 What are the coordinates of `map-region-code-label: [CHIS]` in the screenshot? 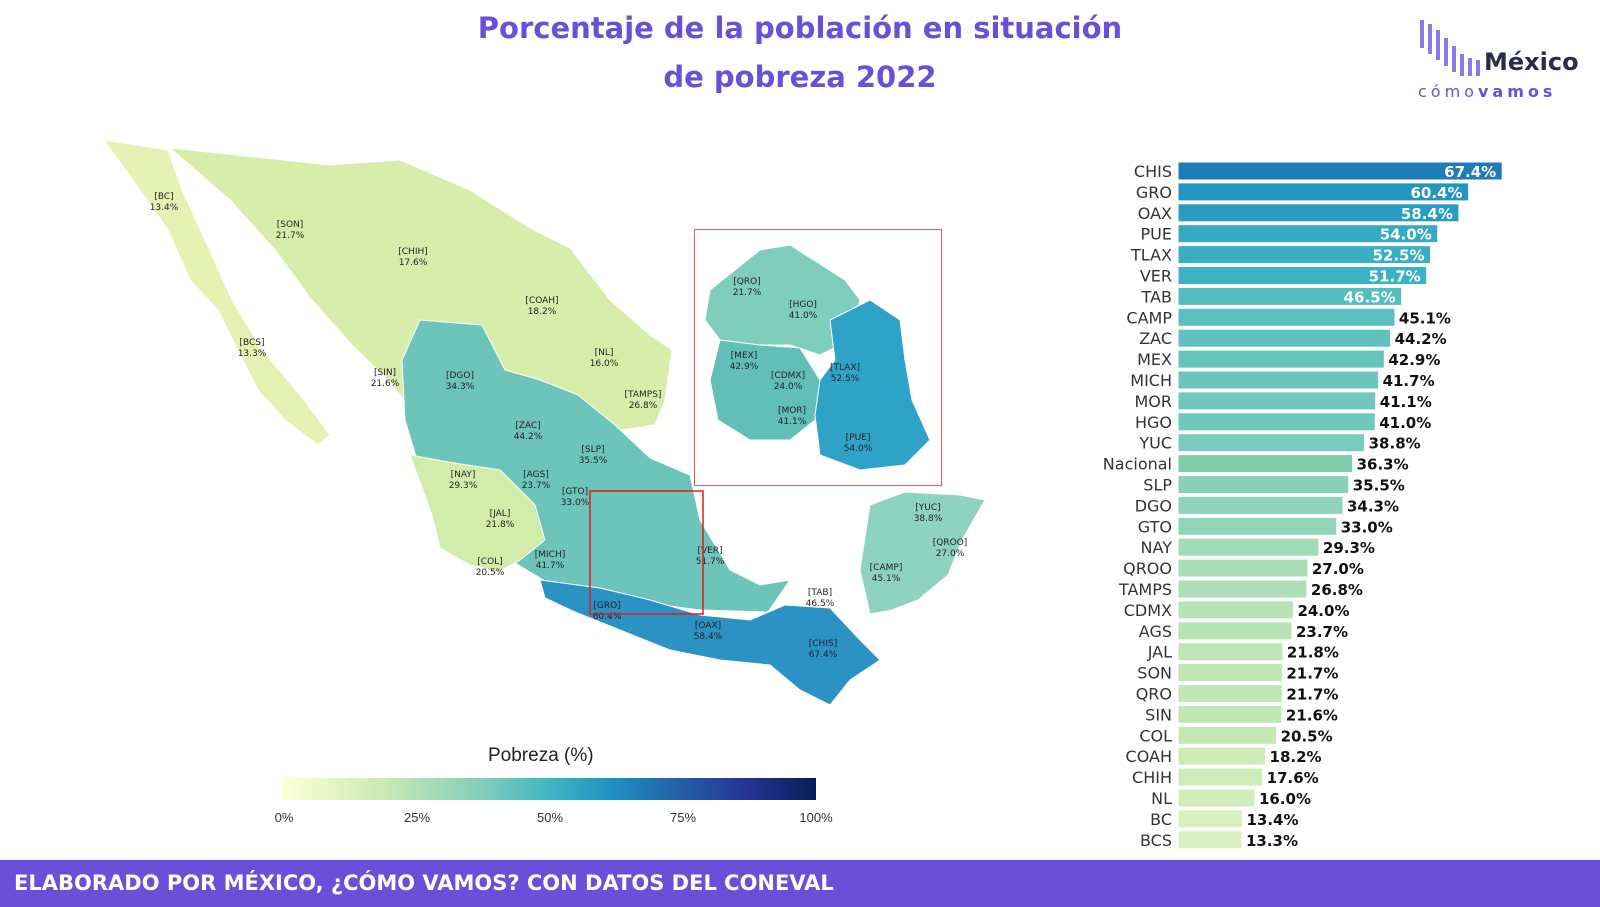 It's located at (823, 644).